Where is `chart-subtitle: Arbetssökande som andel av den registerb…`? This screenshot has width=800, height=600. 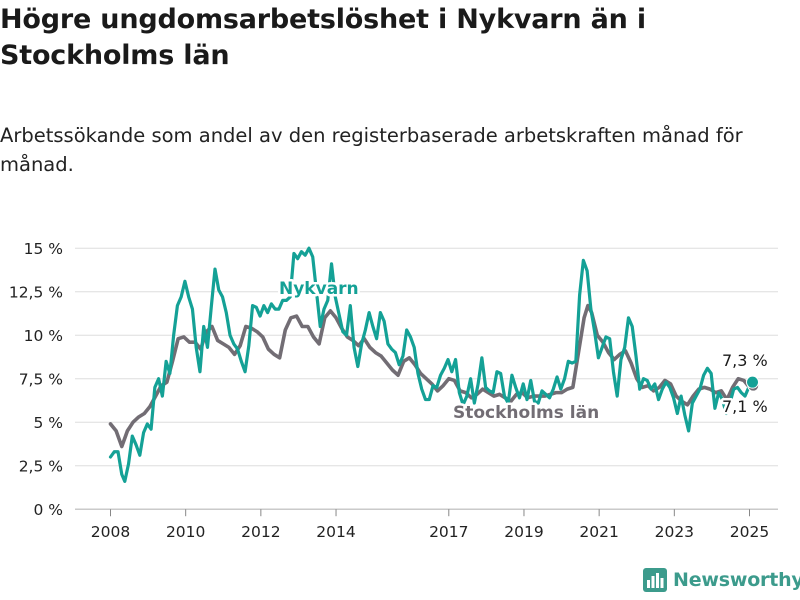 chart-subtitle: Arbetssökande som andel av den registerb… is located at coordinates (371, 150).